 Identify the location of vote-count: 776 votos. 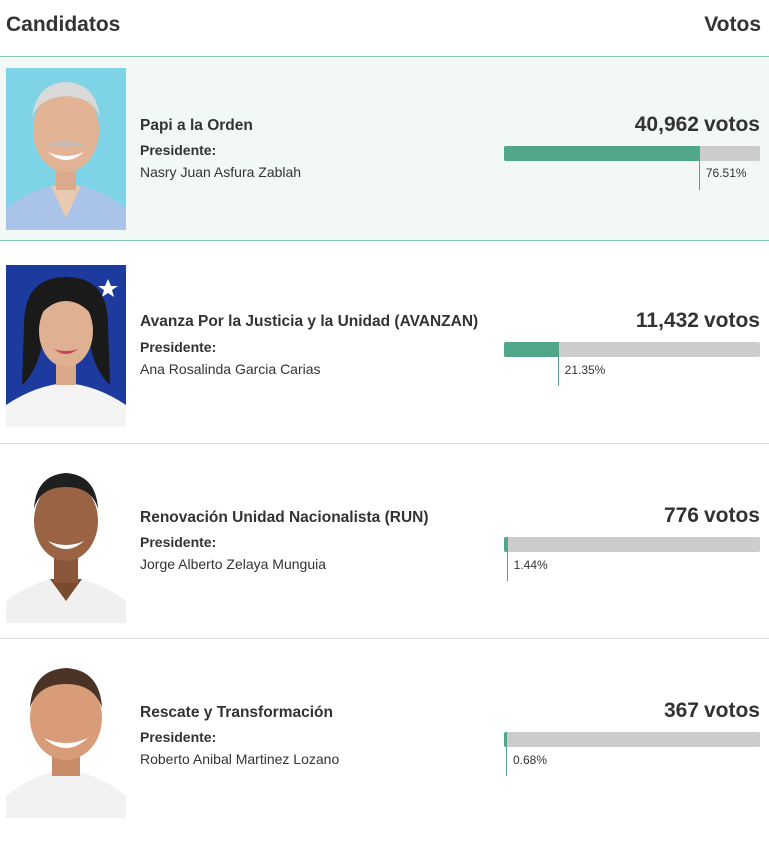
(712, 516).